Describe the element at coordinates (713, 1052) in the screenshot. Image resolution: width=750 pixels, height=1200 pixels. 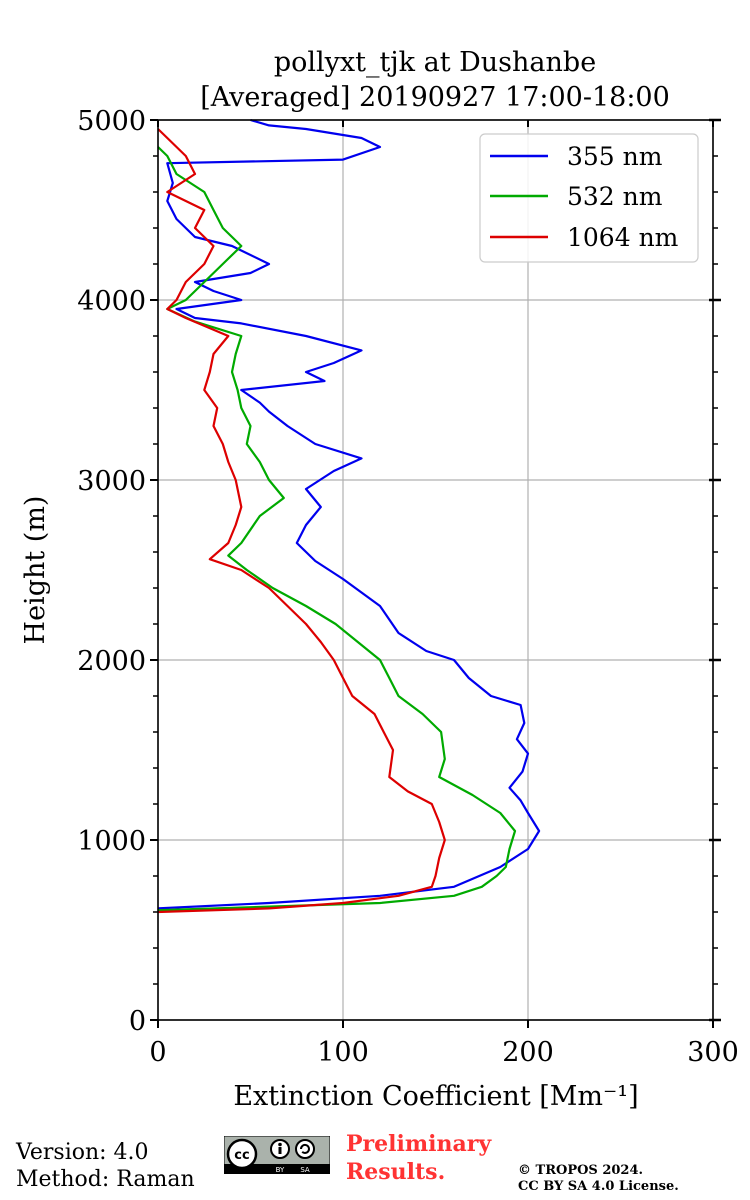
I see `x-tick-label: 300` at that location.